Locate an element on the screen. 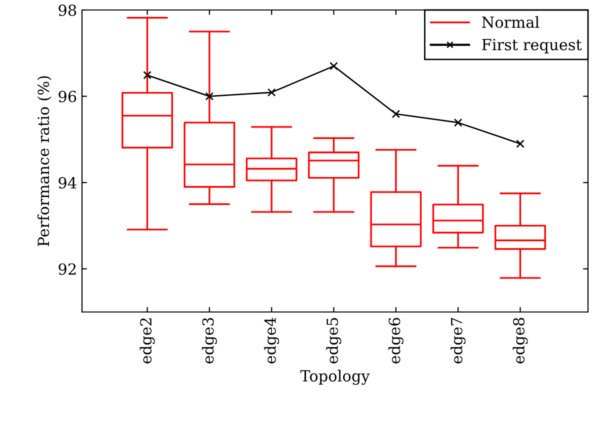 The image size is (603, 424). x-tick-label: edge3 is located at coordinates (209, 341).